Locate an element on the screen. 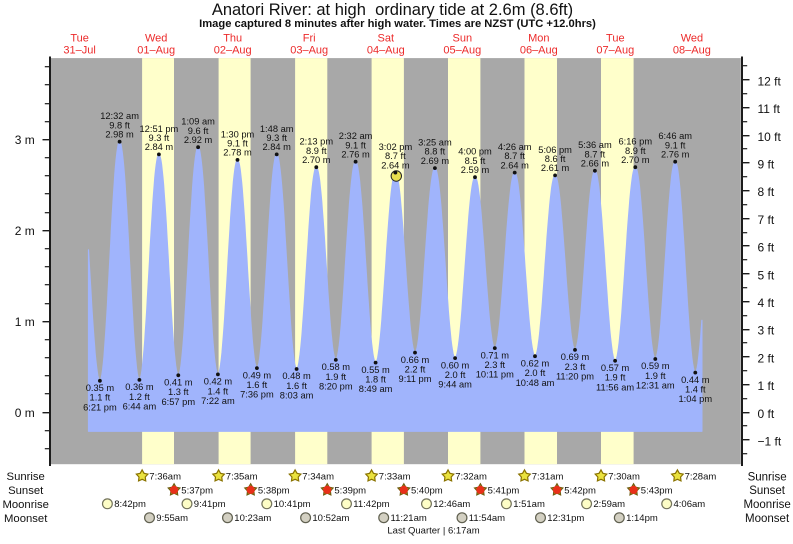 This screenshot has width=793, height=544. svg-text: 0.59 m is located at coordinates (655, 366).